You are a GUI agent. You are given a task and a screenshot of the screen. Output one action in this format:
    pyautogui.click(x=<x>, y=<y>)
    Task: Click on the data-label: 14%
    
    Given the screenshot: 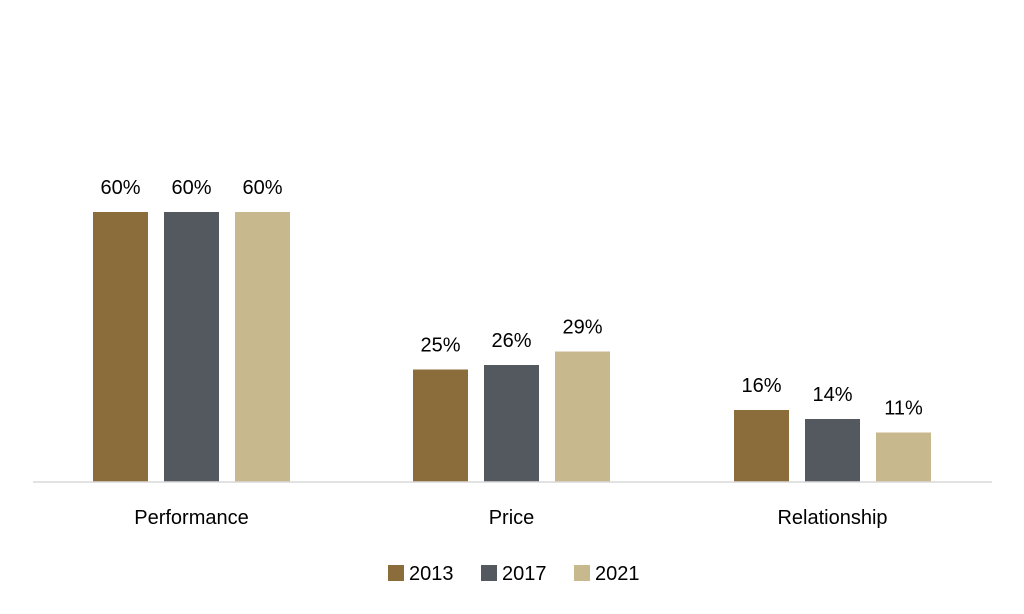 What is the action you would take?
    pyautogui.click(x=832, y=395)
    